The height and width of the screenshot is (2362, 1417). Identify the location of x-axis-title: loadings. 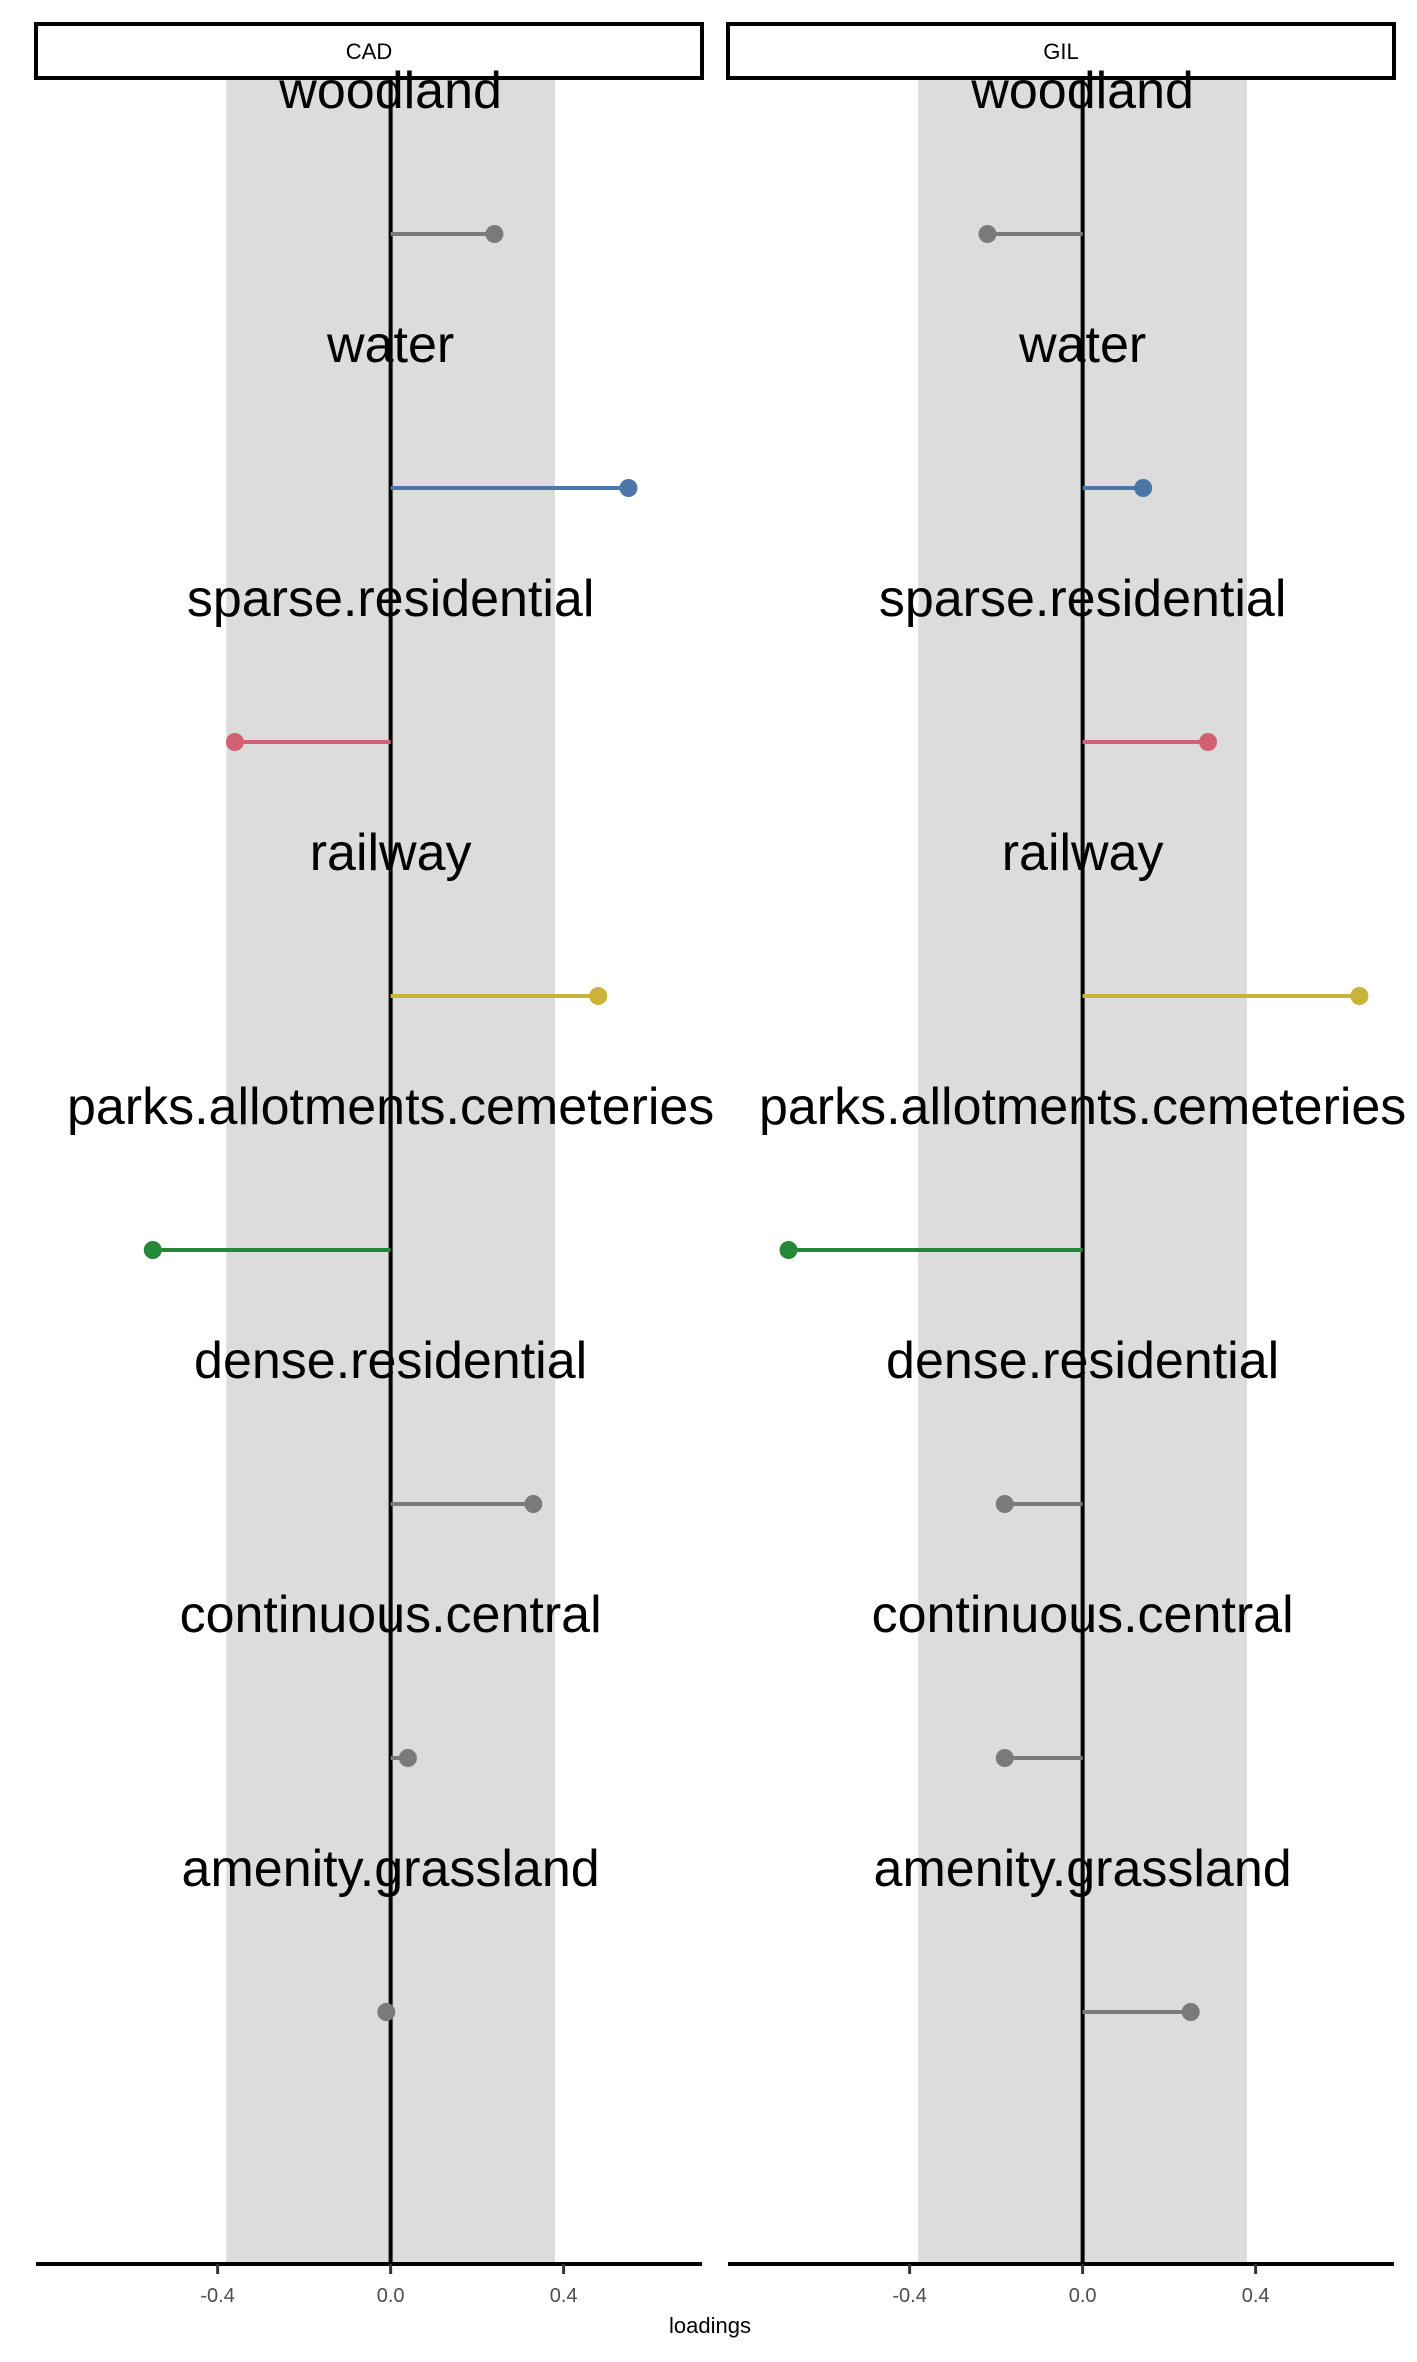
(710, 2325).